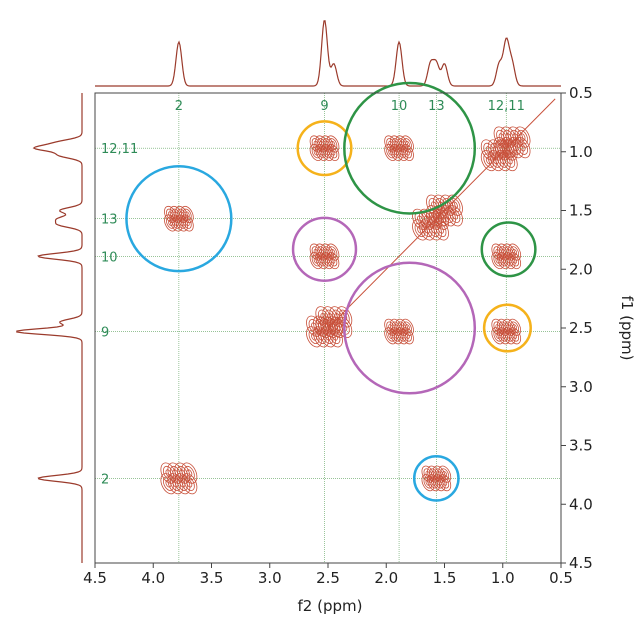  Describe the element at coordinates (581, 93) in the screenshot. I see `y-tick-label: 0.5` at that location.